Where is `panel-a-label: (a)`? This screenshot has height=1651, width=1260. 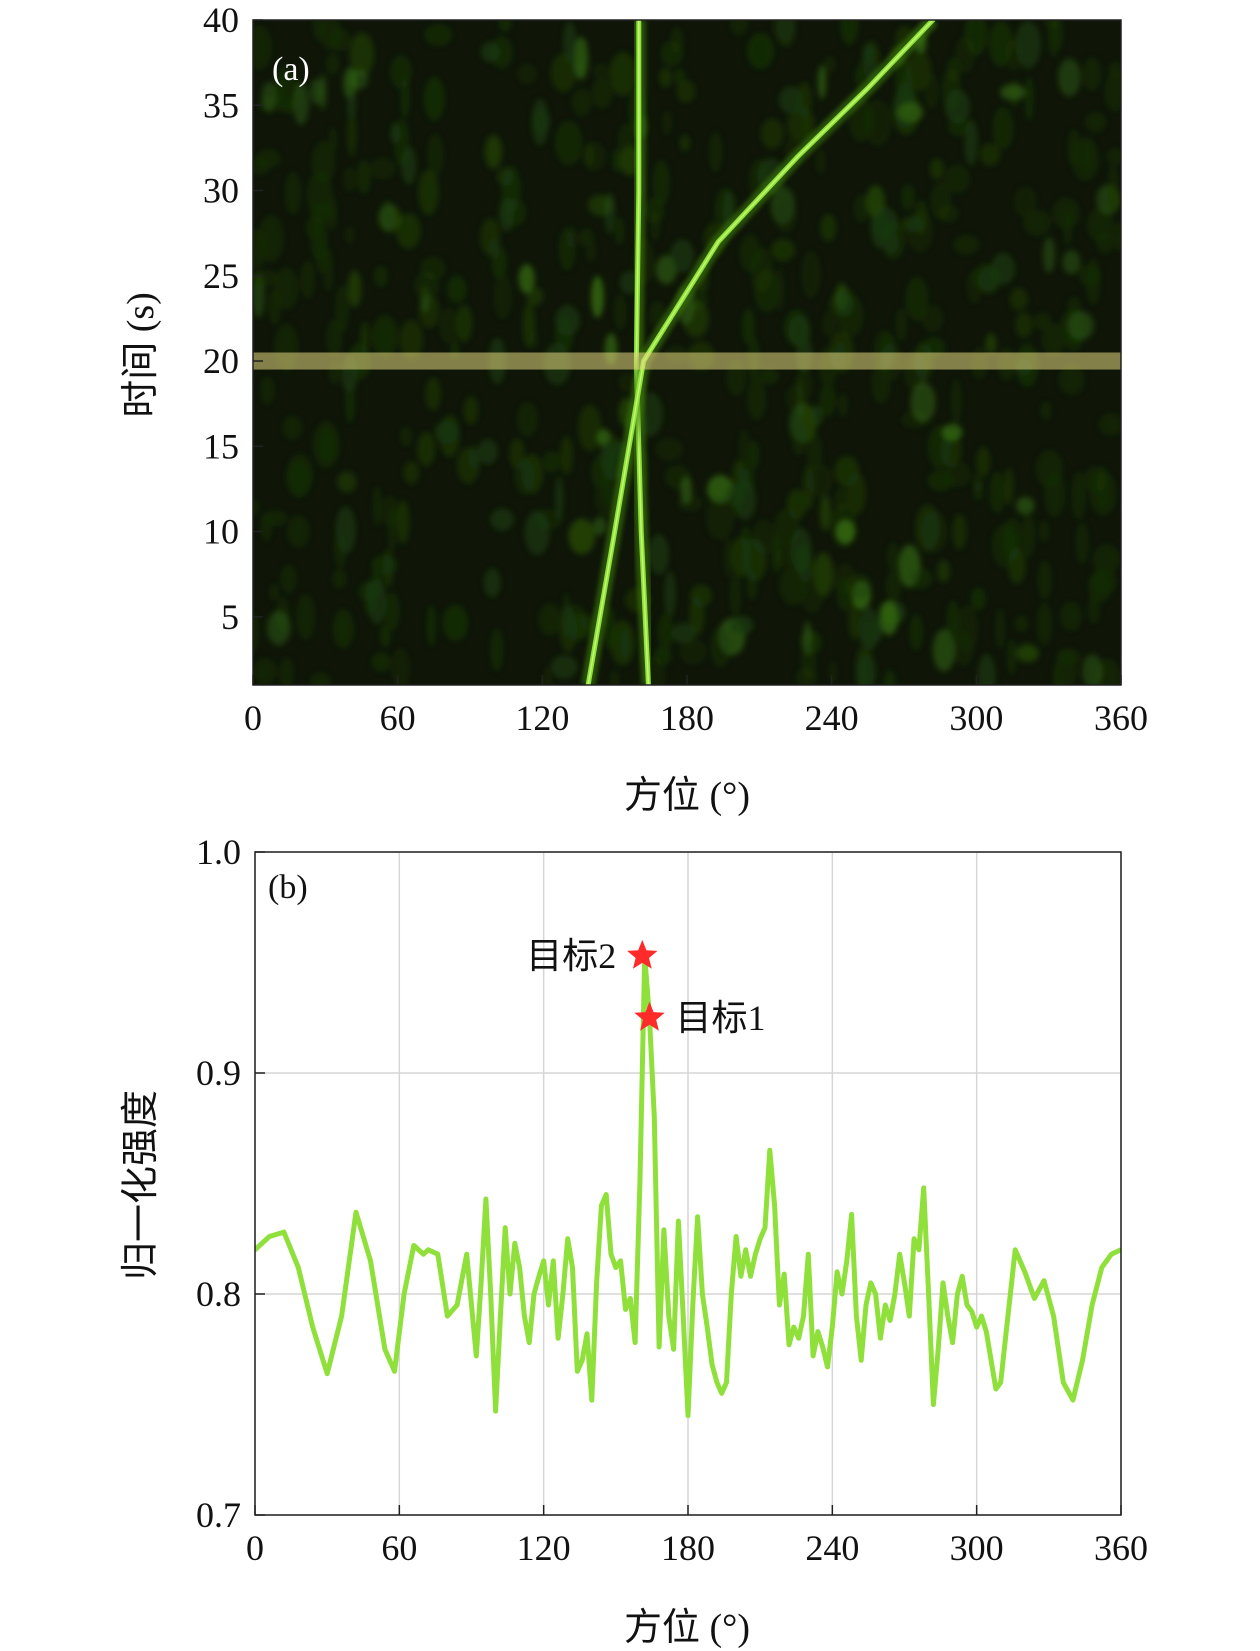 panel-a-label: (a) is located at coordinates (291, 69).